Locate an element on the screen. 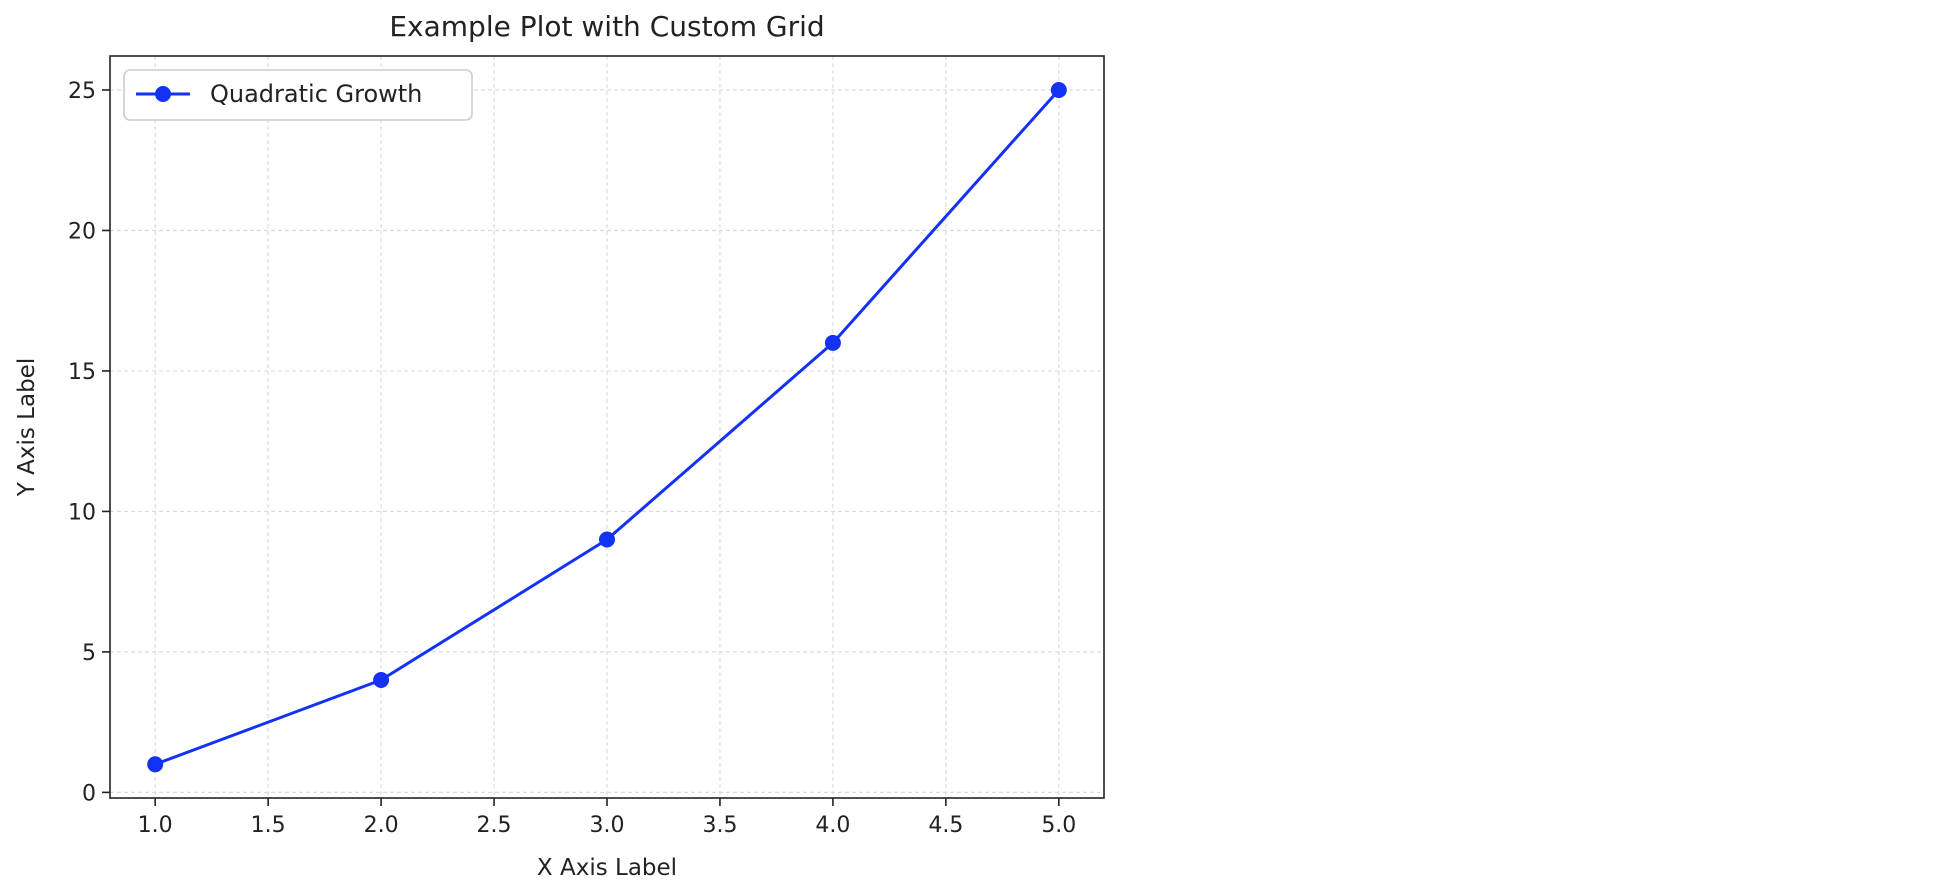 The width and height of the screenshot is (1954, 892). x-axis-ticks: 1.0 1.5 2.0 2.5 3.0 3.5 4.0 4.5 5.0 is located at coordinates (607, 818).